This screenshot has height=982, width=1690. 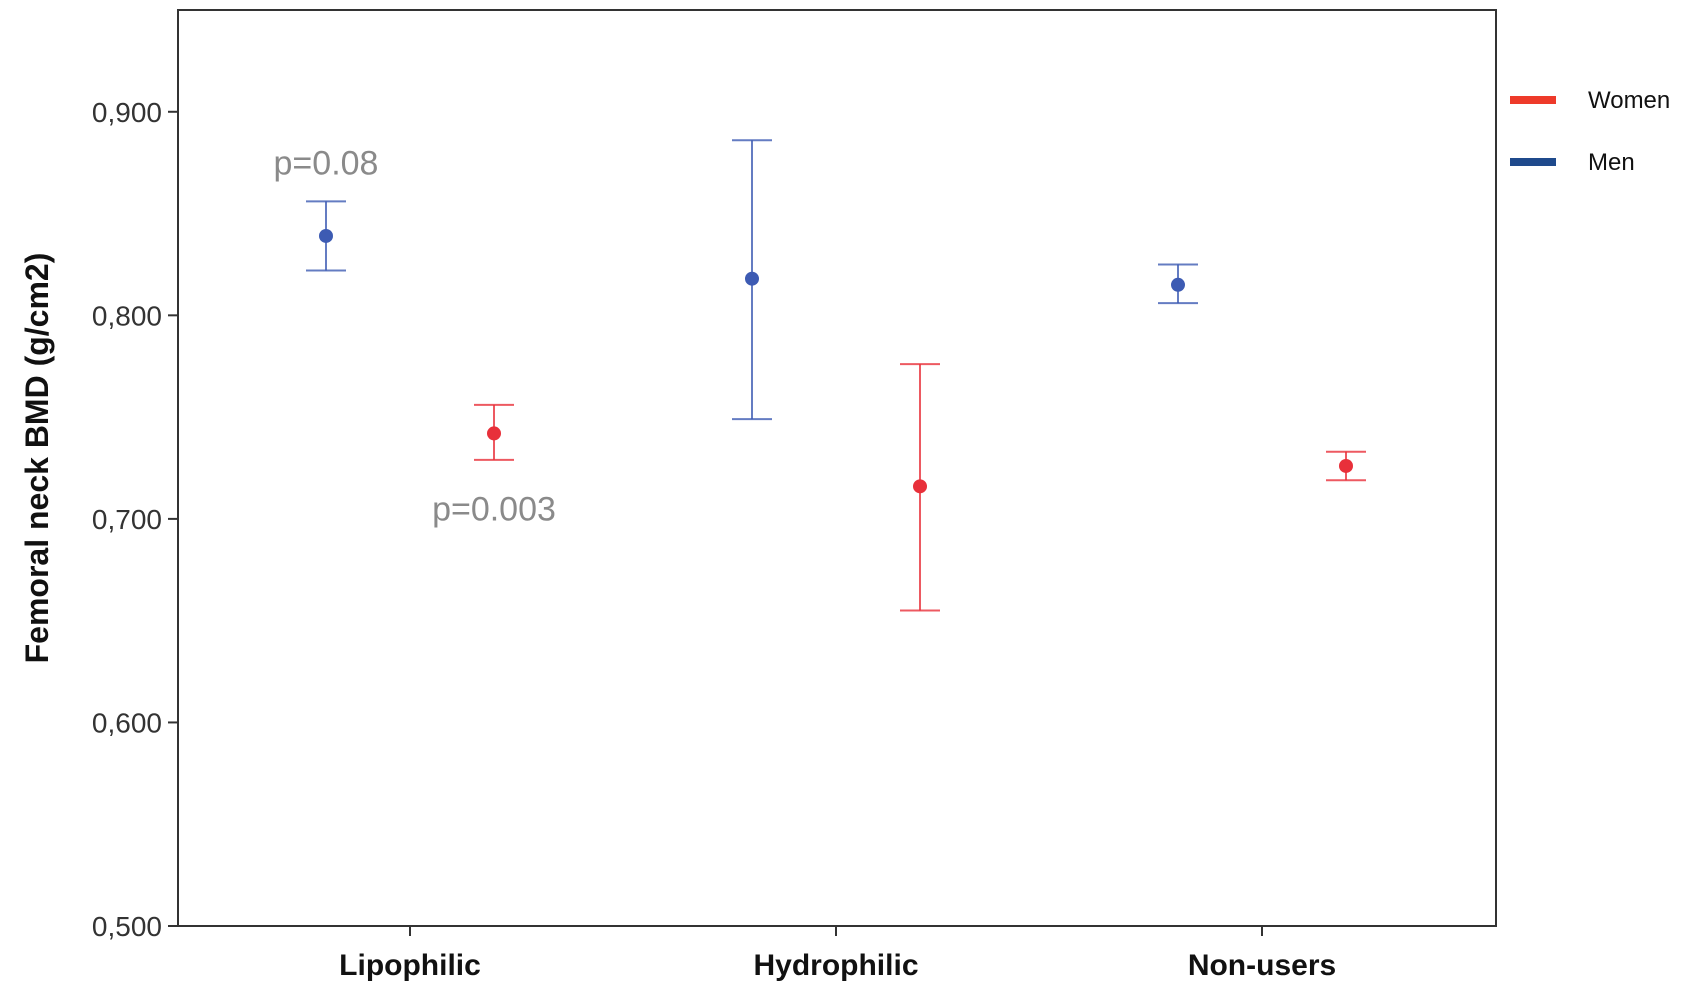 I want to click on p-value-annotation: p=0.003, so click(x=494, y=510).